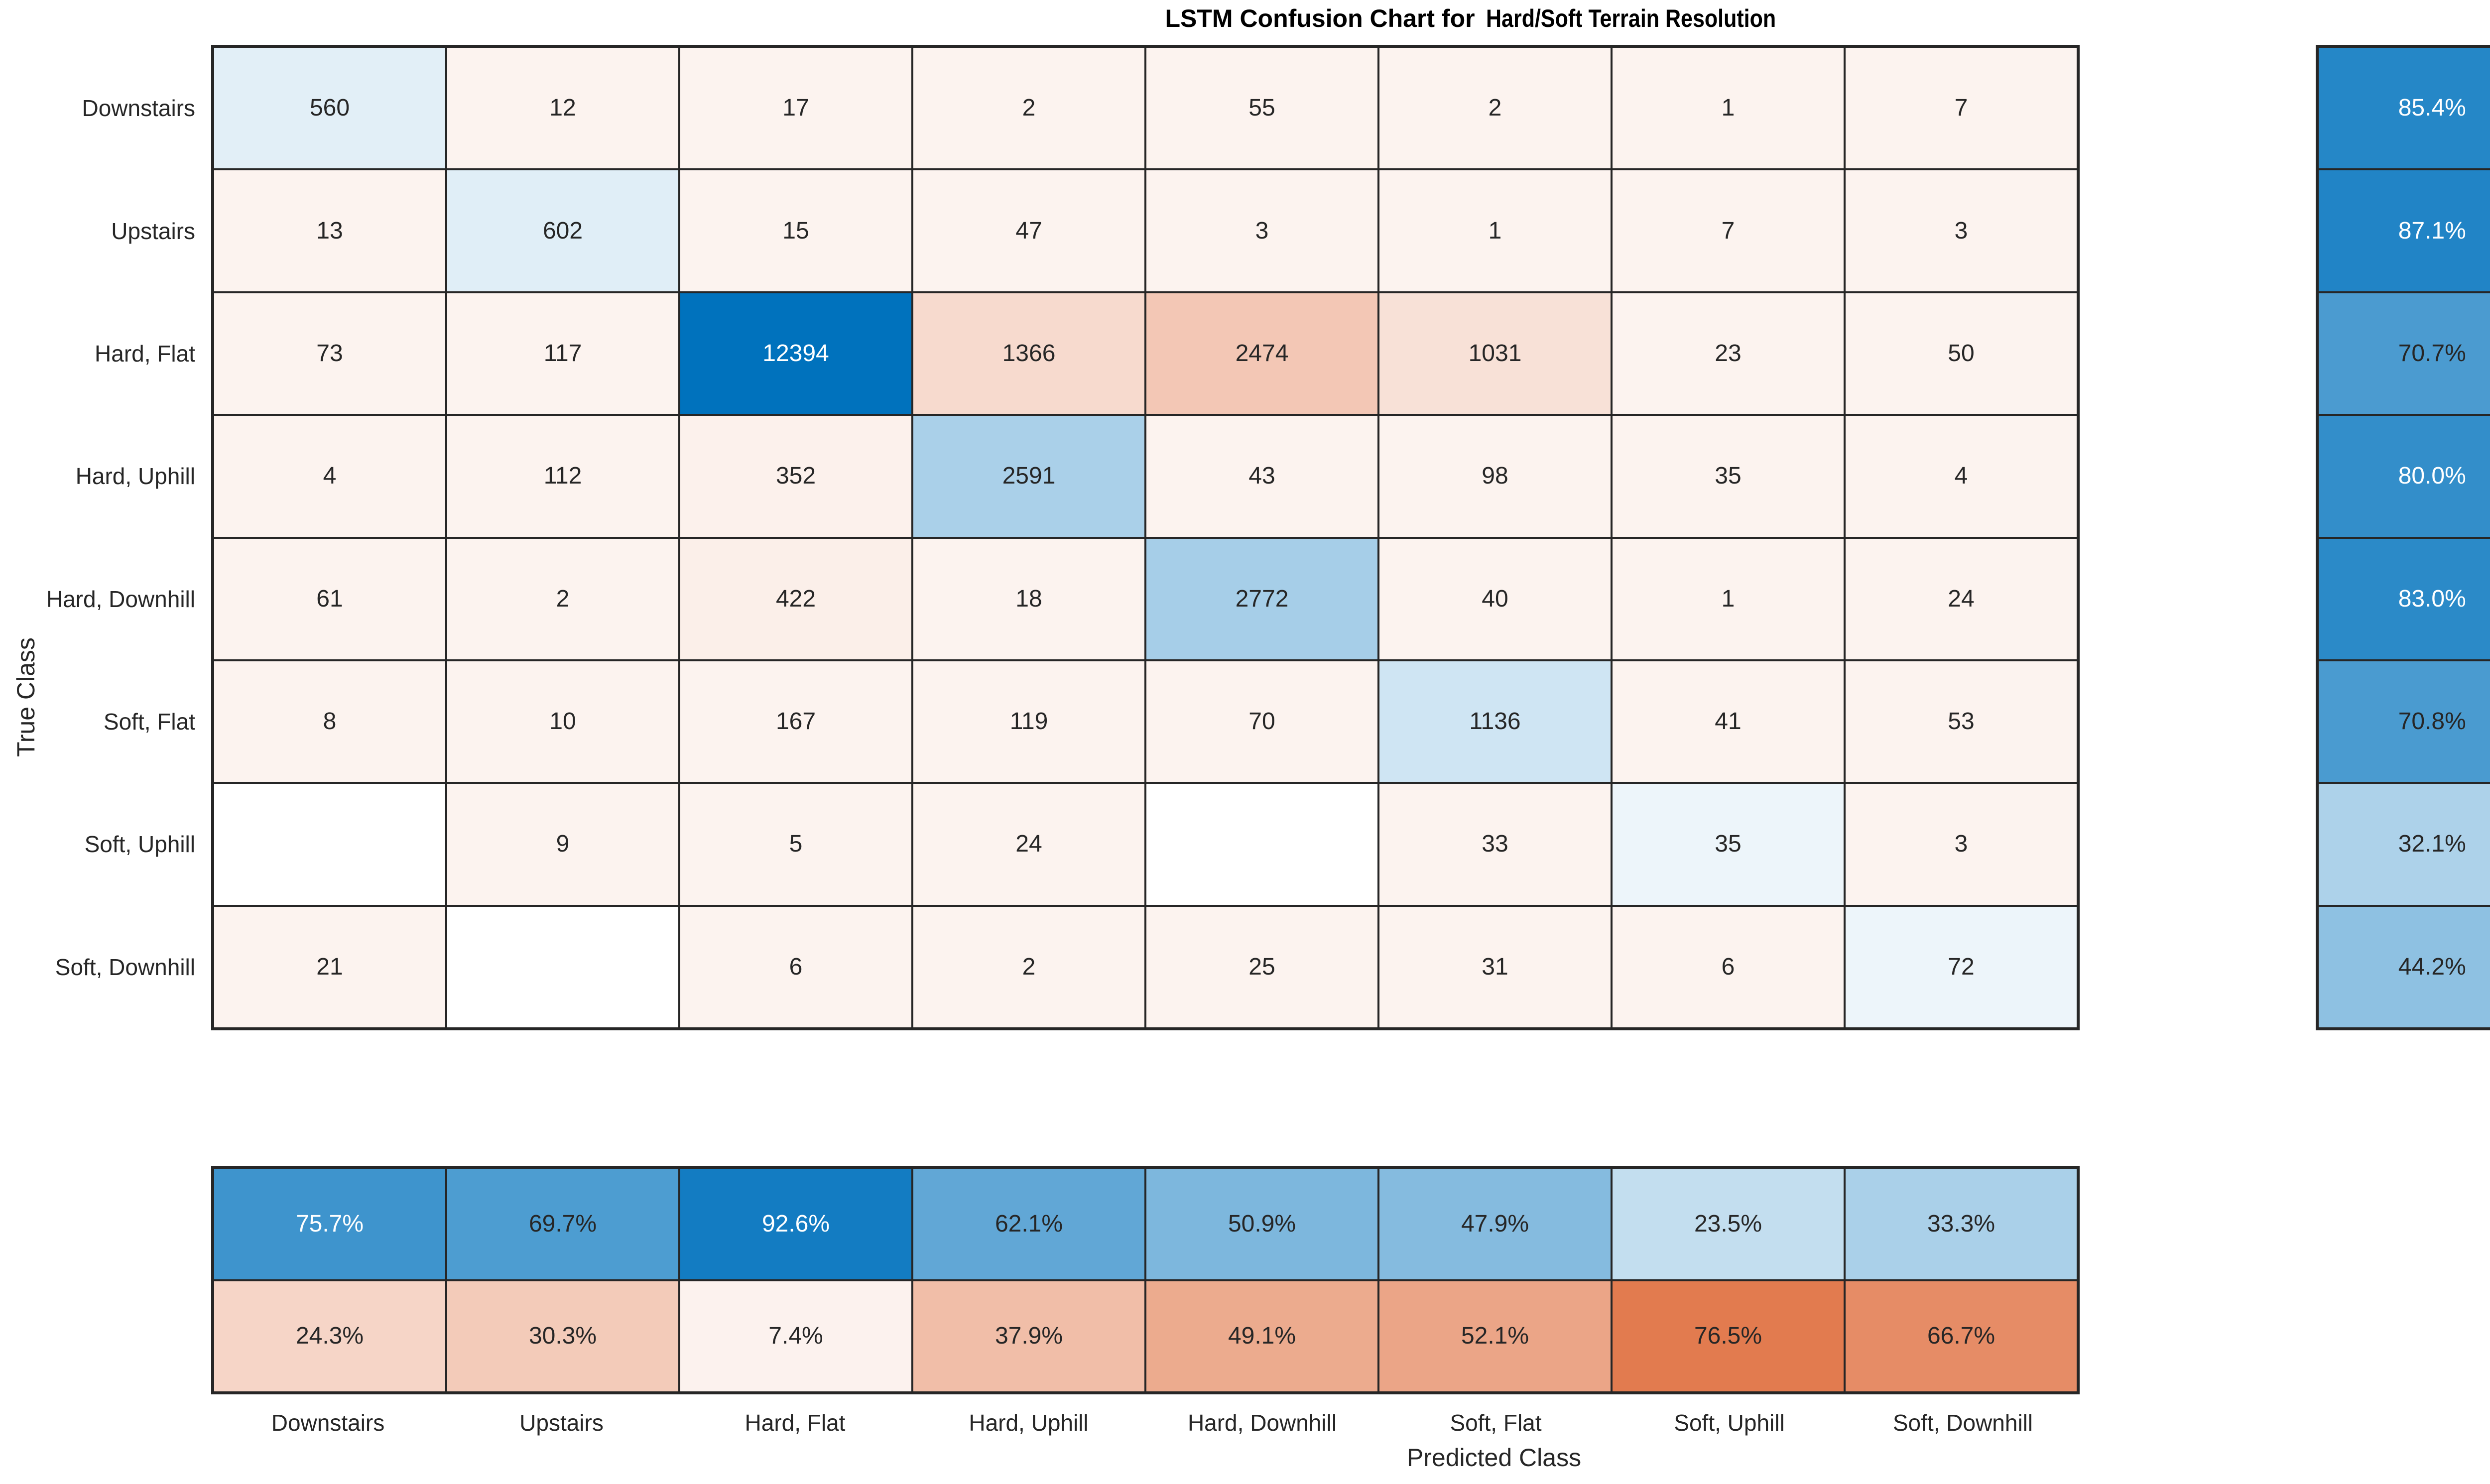 The height and width of the screenshot is (1484, 2490). I want to click on row-summary-cell-correct: 80.0%, so click(2404, 476).